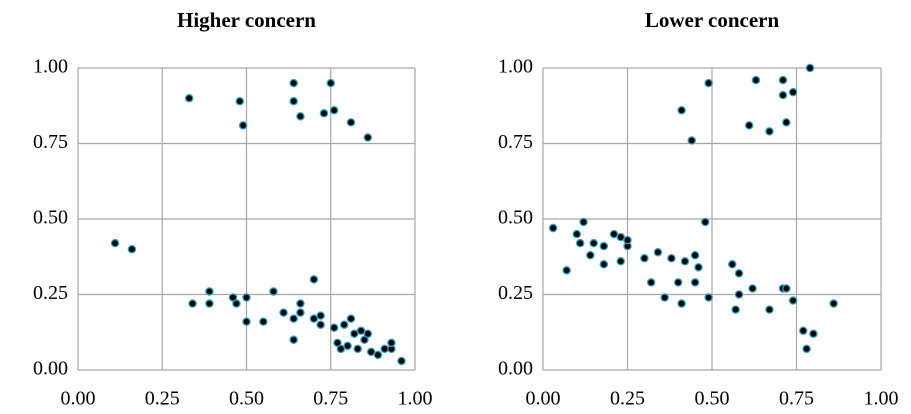 Image resolution: width=911 pixels, height=414 pixels. What do you see at coordinates (246, 20) in the screenshot?
I see `chart-title: Higher concern` at bounding box center [246, 20].